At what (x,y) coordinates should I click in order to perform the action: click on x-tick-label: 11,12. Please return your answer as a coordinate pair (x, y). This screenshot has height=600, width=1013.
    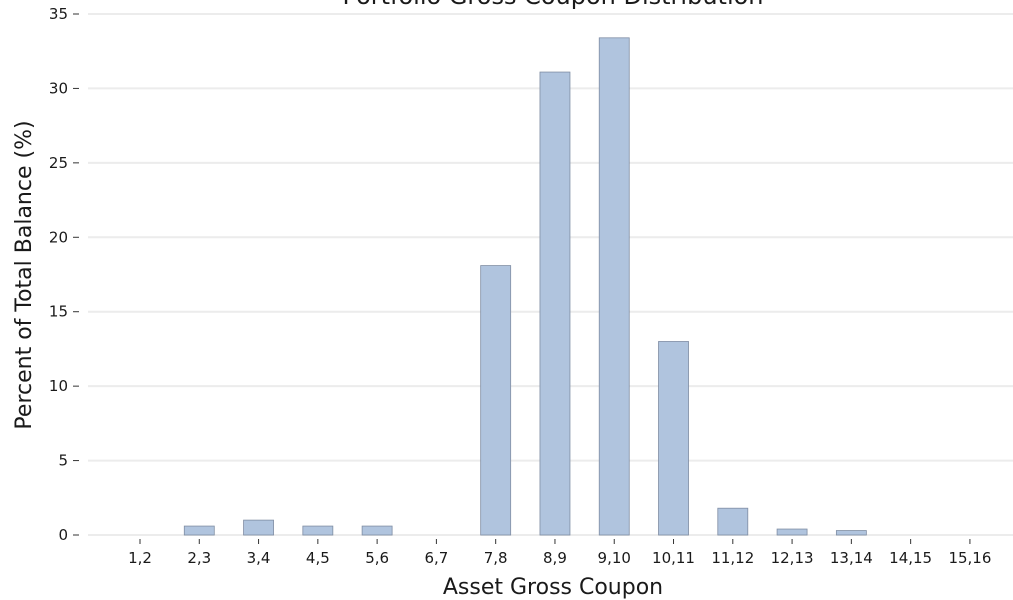
    Looking at the image, I should click on (732, 558).